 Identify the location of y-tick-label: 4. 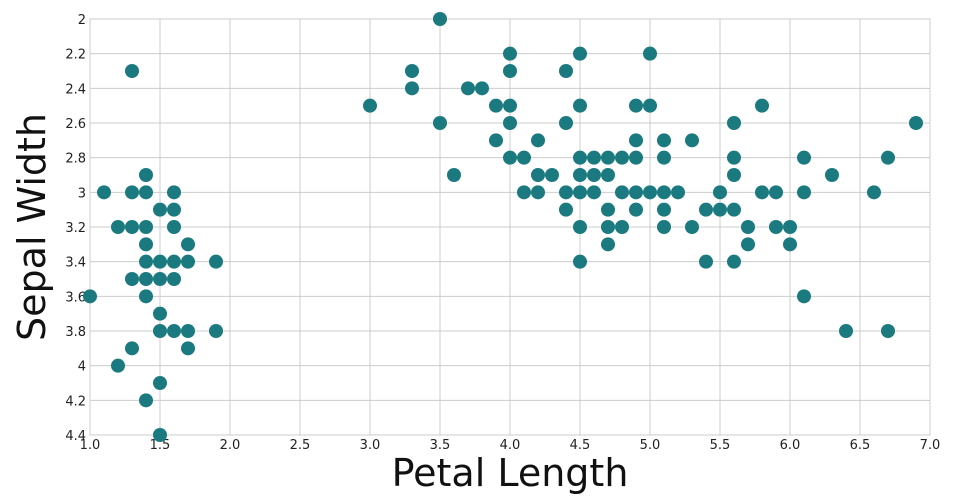
(82, 367).